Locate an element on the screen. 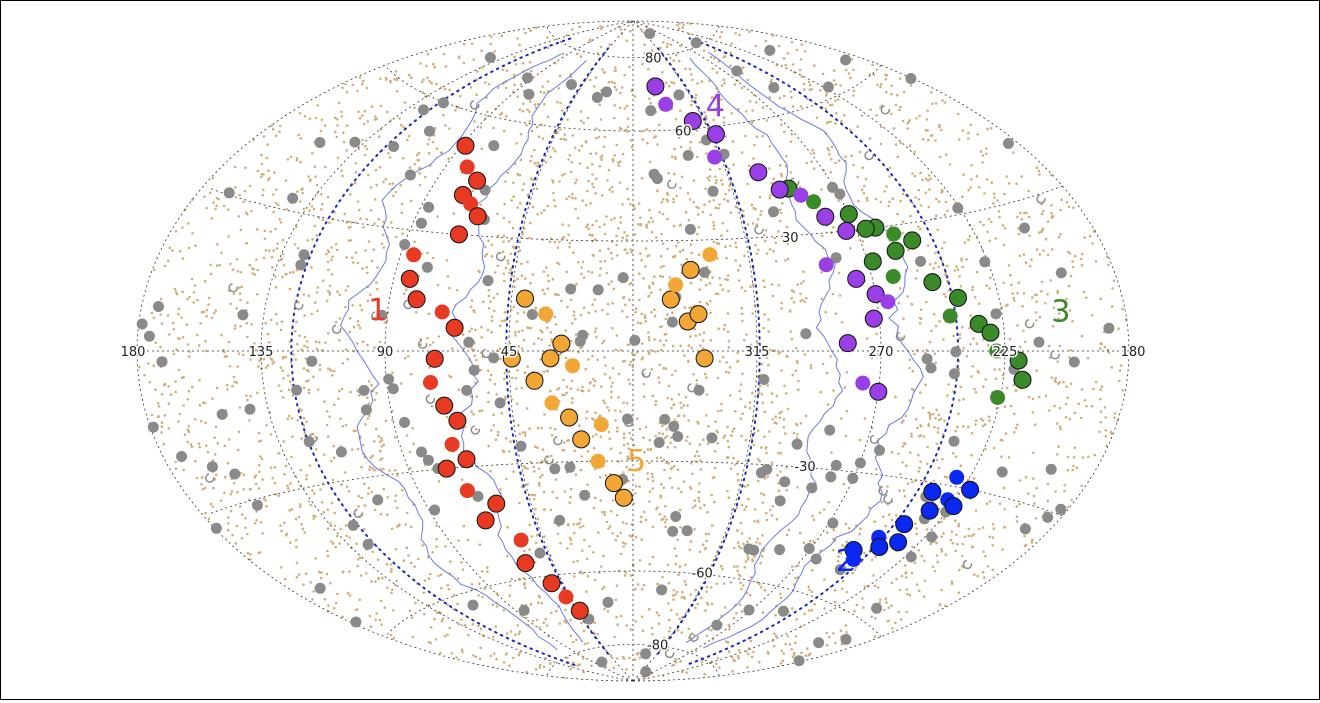  gray-ring-point is located at coordinates (486, 353).